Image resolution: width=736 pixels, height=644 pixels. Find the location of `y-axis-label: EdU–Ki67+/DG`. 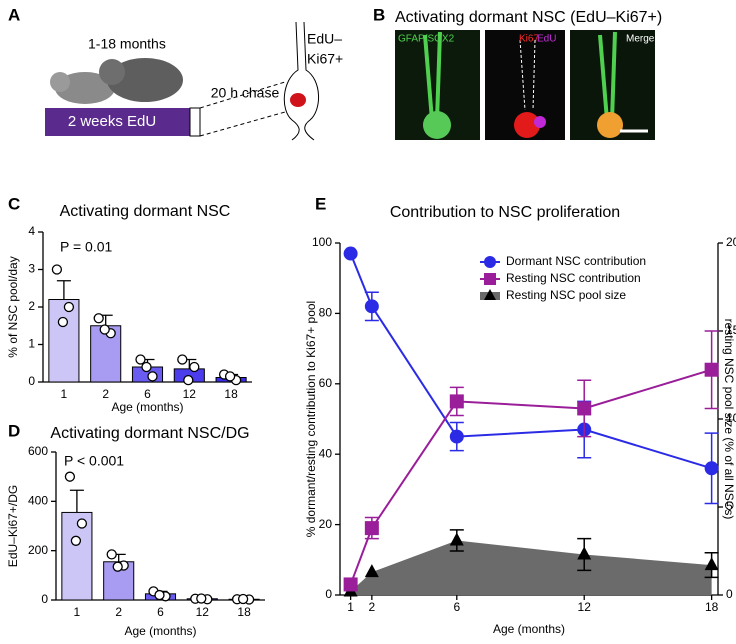

y-axis-label: EdU–Ki67+/DG is located at coordinates (13, 526).